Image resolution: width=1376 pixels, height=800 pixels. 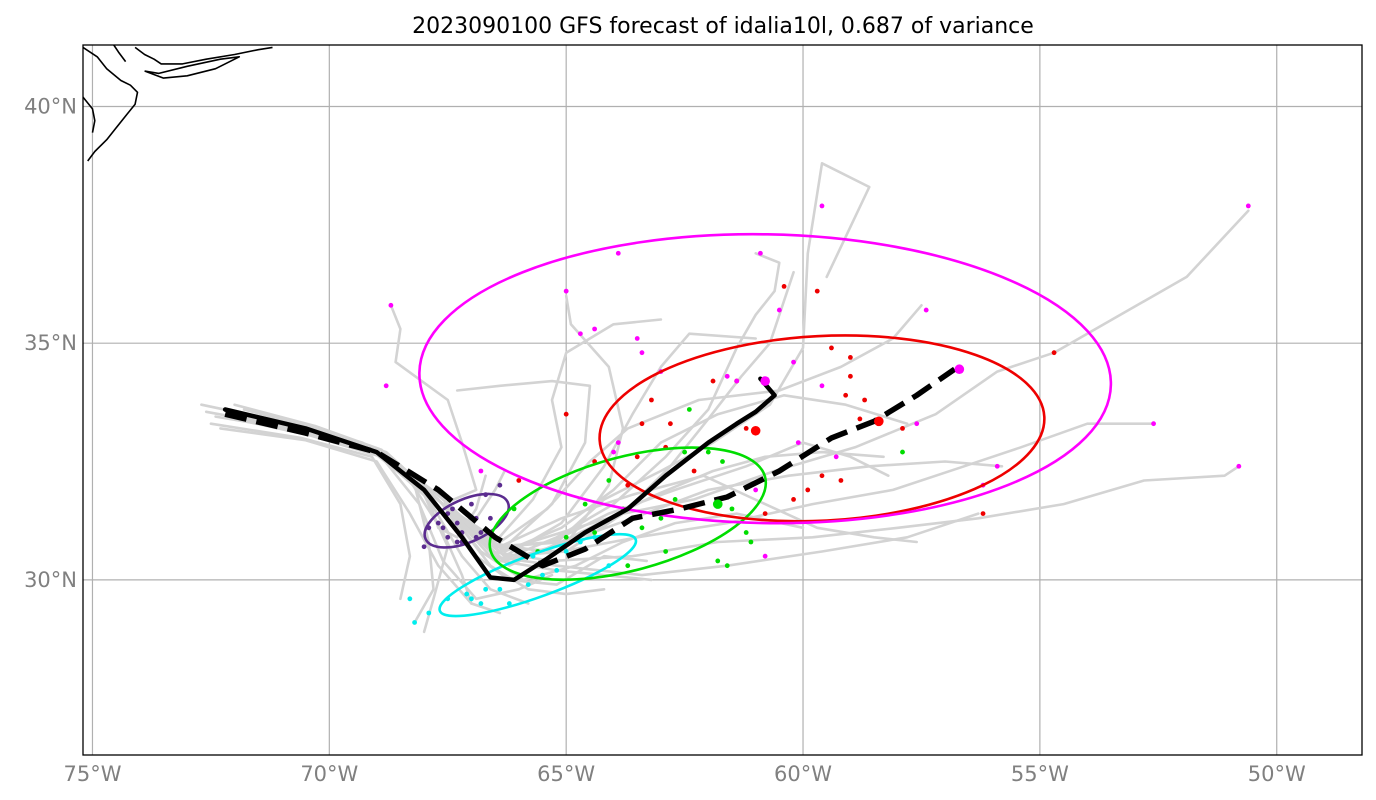 What do you see at coordinates (50, 580) in the screenshot?
I see `lat-tick-label: 30°N` at bounding box center [50, 580].